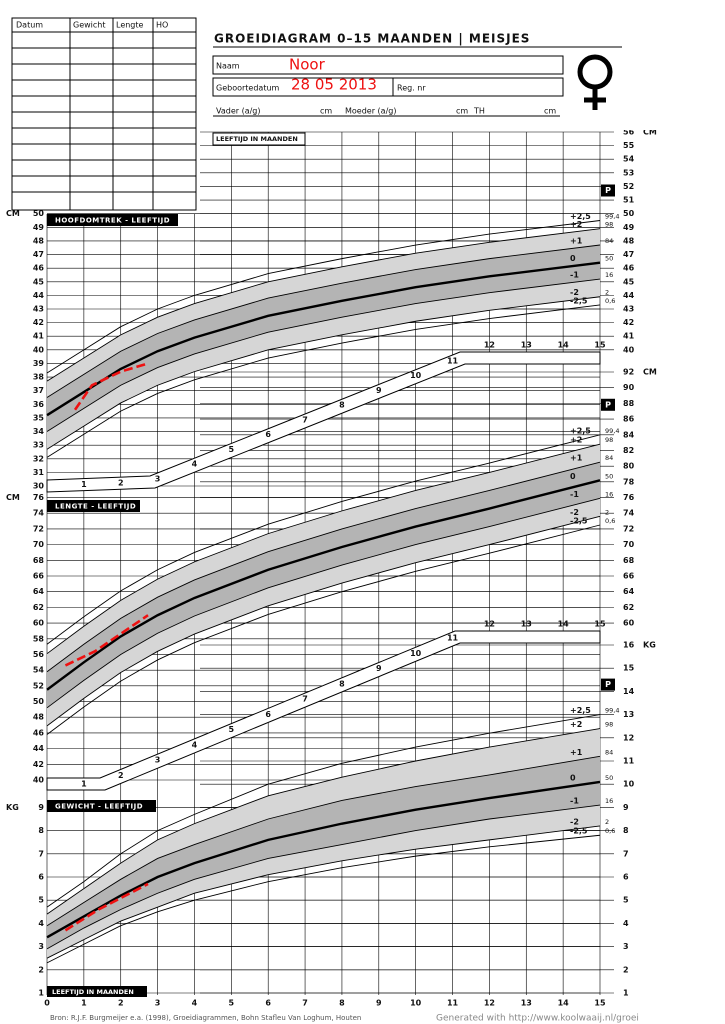  I want to click on age-strip-label: 14, so click(564, 345).